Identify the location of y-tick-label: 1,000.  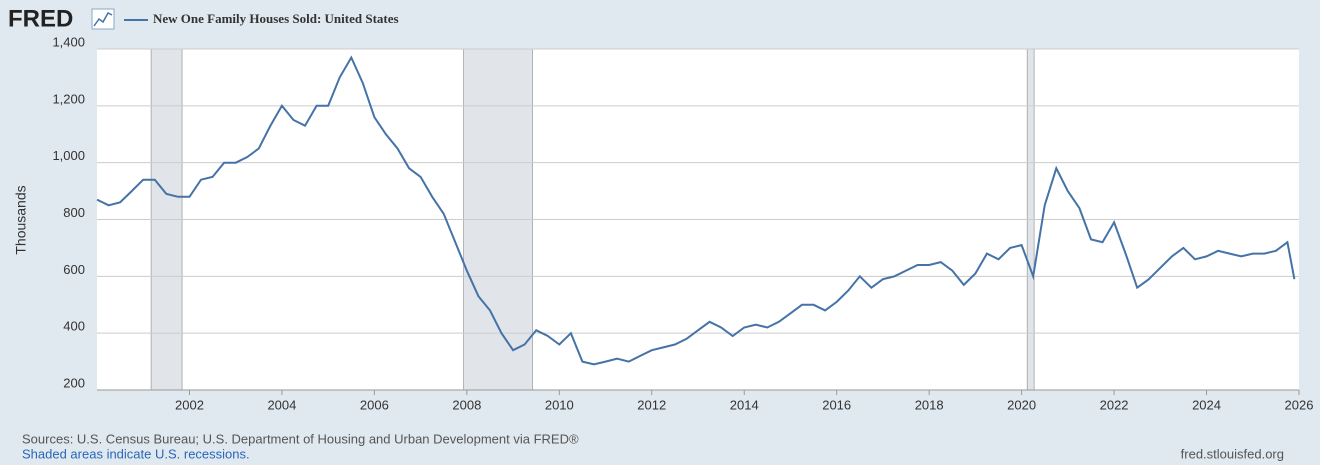
(68, 155).